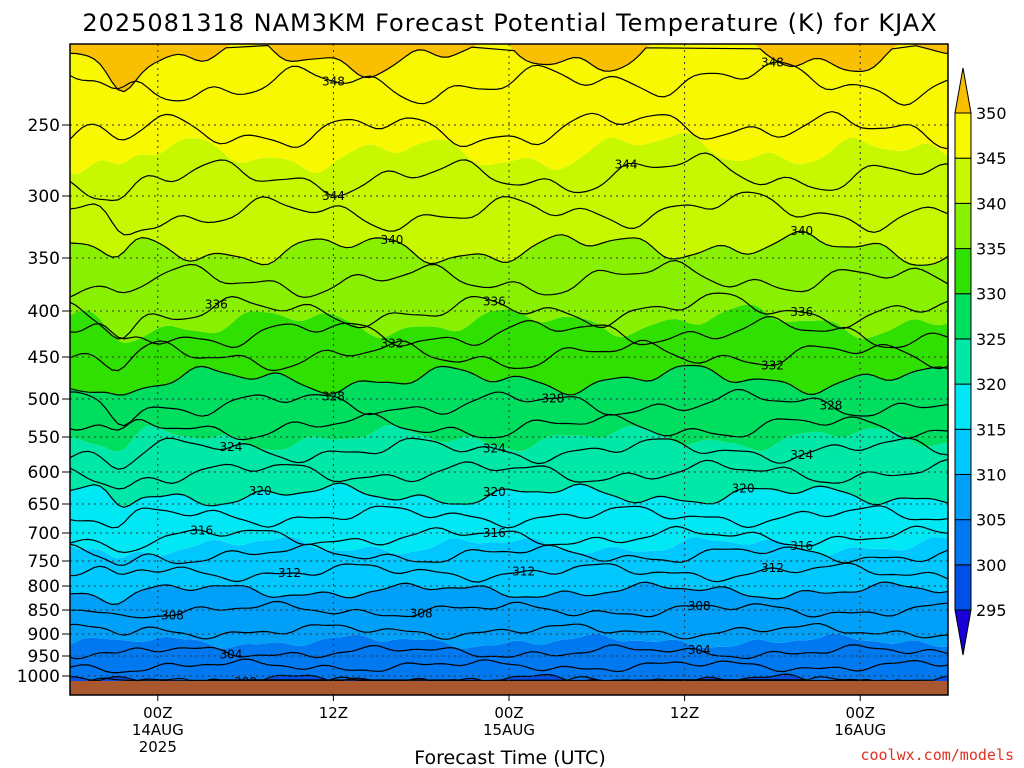 The width and height of the screenshot is (1024, 768). I want to click on colorbar-label: 305, so click(991, 520).